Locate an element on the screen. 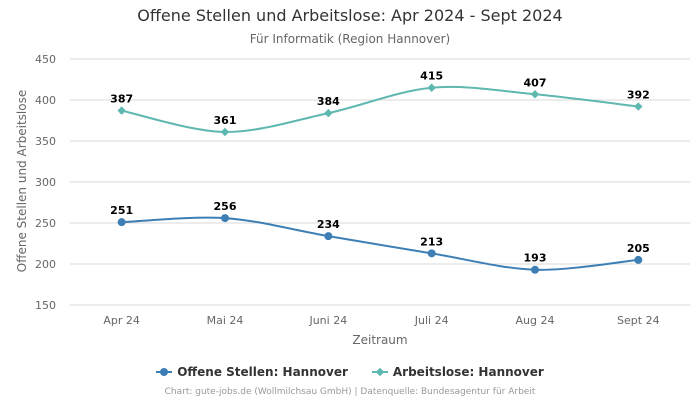  y-tick-label: 400 is located at coordinates (45, 100).